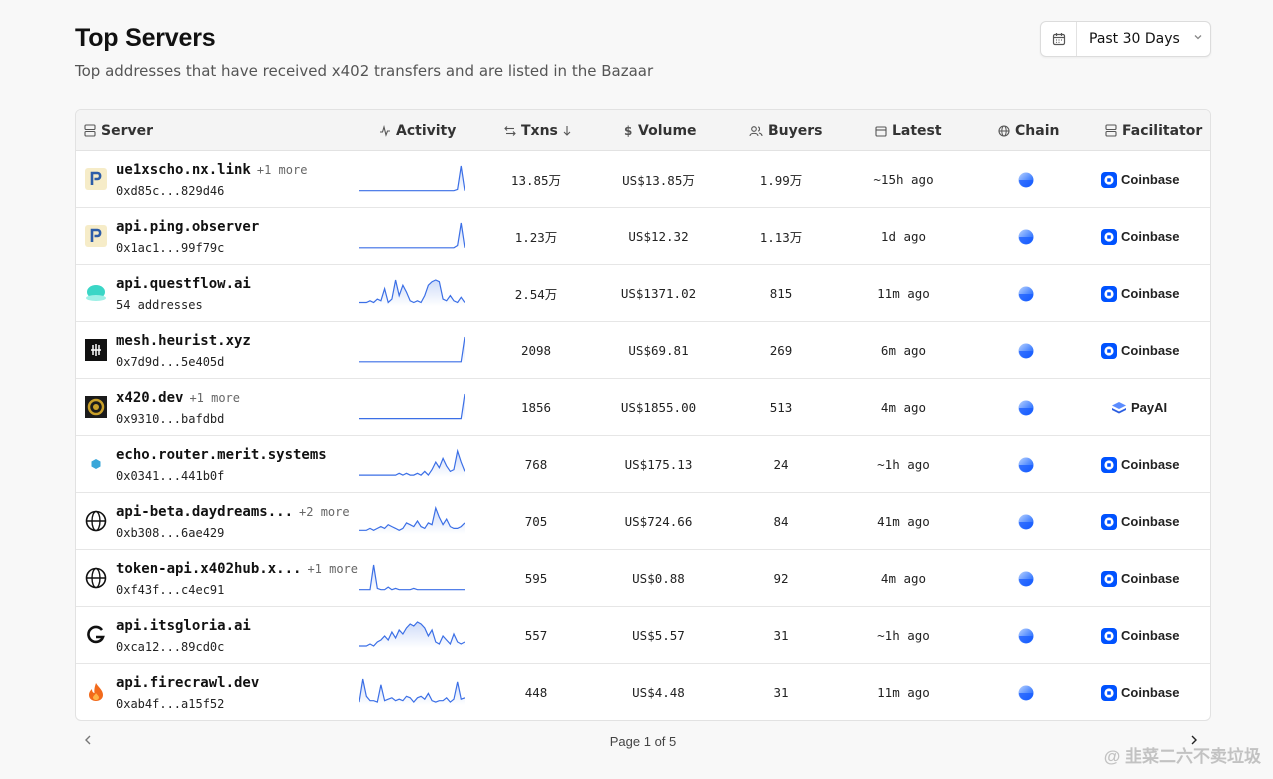  I want to click on chevron-left-icon, so click(88, 740).